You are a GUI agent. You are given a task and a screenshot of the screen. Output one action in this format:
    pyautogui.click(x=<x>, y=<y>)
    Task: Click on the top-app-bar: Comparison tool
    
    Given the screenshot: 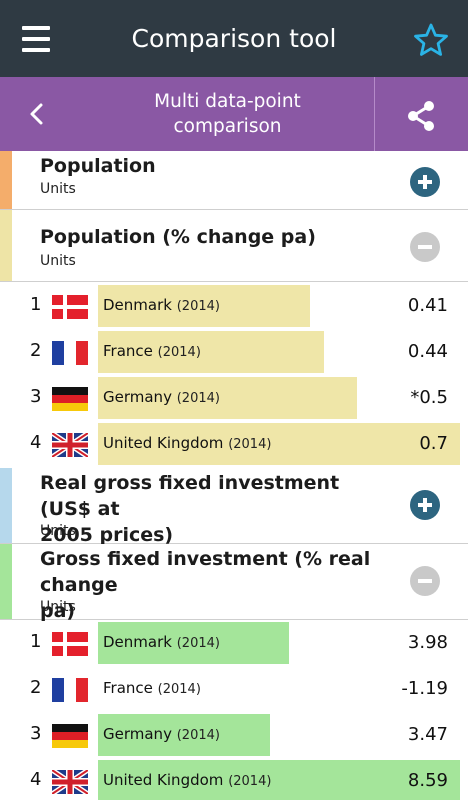 What is the action you would take?
    pyautogui.click(x=234, y=38)
    